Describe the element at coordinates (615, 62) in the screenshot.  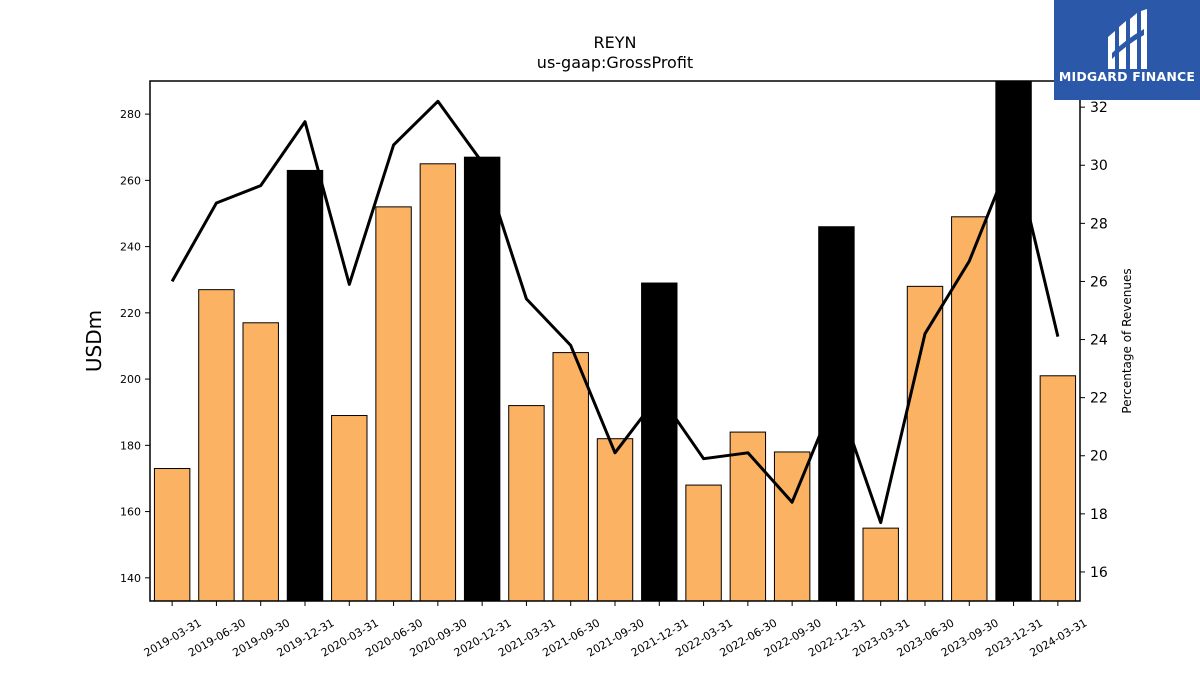
I see `chart-subtitle: us-gaap:GrossProfit` at that location.